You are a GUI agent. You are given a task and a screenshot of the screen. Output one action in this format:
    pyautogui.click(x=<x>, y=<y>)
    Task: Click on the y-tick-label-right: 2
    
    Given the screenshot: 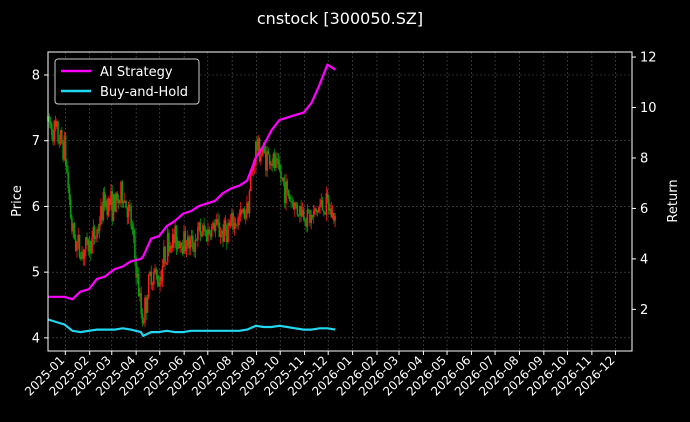 What is the action you would take?
    pyautogui.click(x=644, y=310)
    